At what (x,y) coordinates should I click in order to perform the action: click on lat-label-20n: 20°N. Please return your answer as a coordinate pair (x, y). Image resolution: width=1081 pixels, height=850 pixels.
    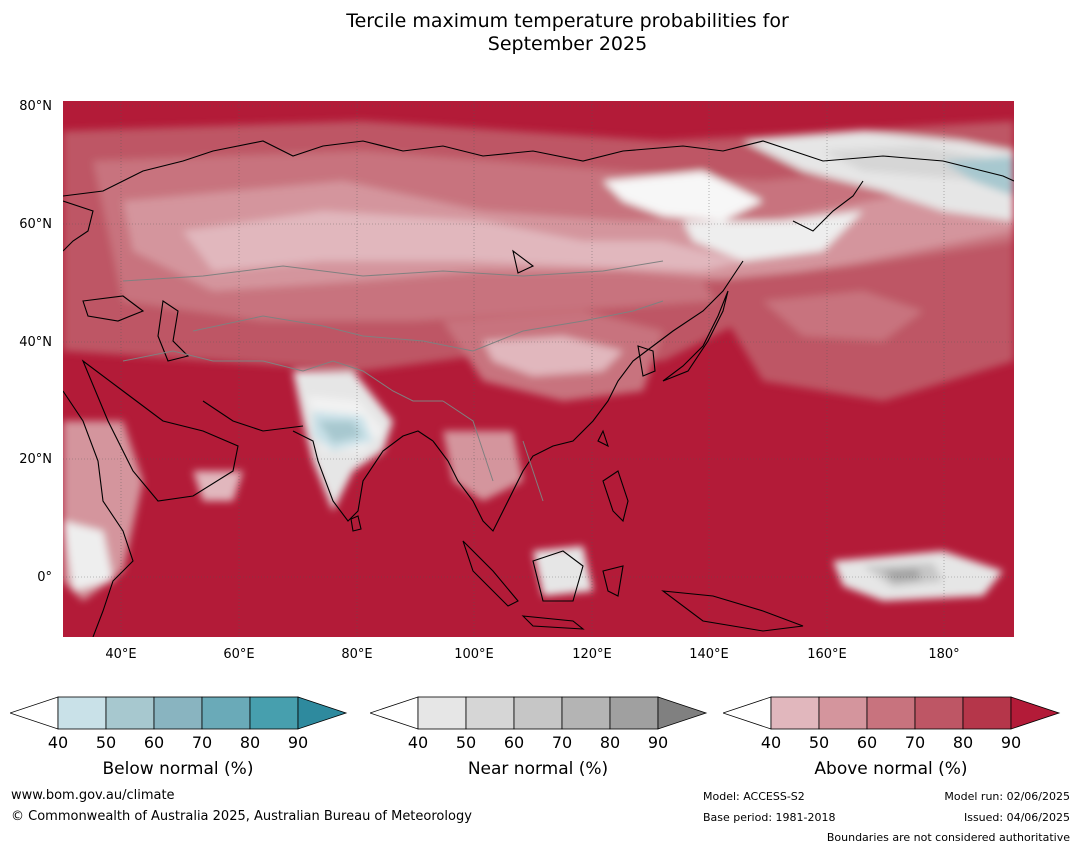
    Looking at the image, I should click on (35, 459).